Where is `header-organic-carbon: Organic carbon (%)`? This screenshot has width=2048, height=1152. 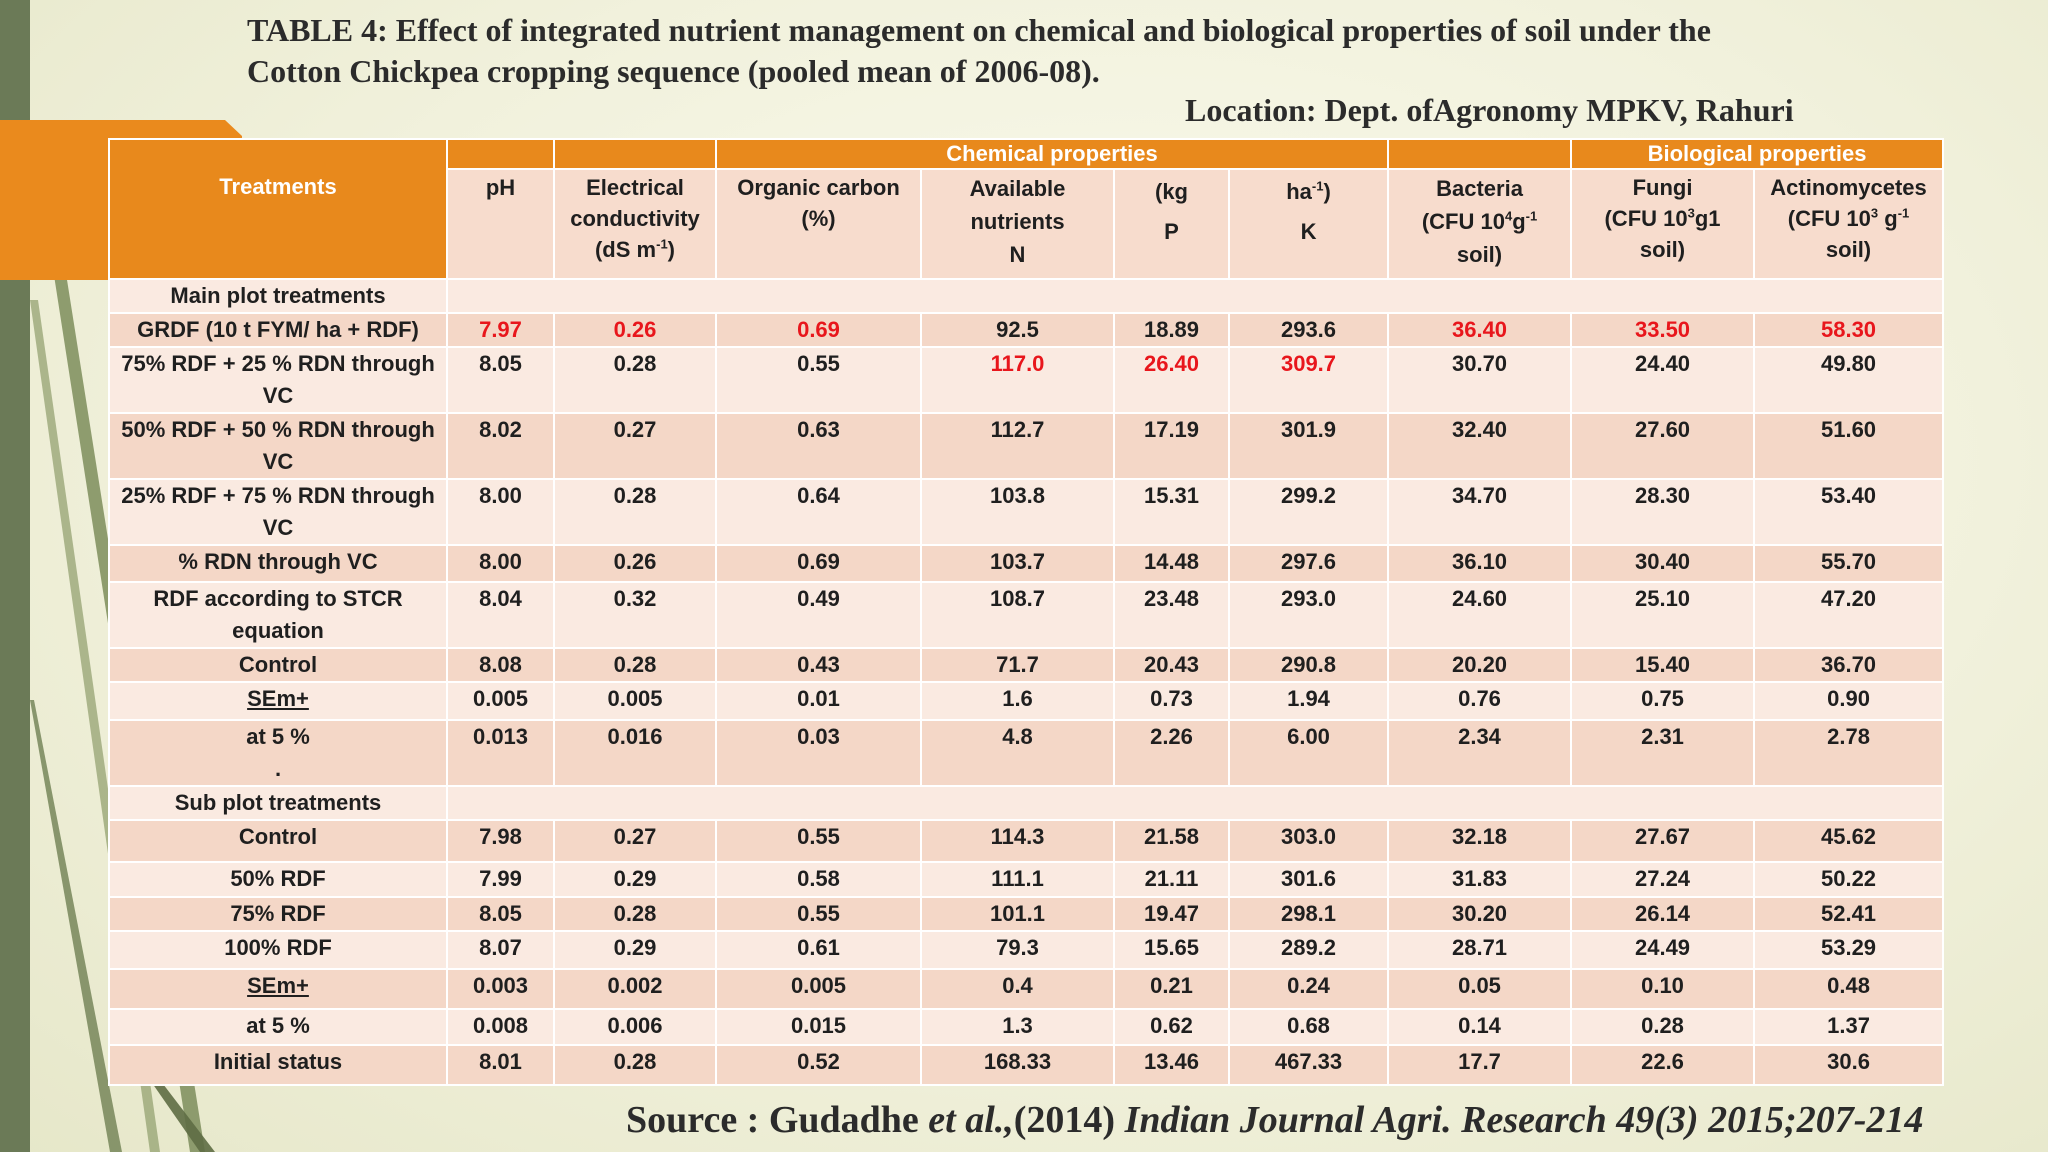
header-organic-carbon: Organic carbon (%) is located at coordinates (818, 224).